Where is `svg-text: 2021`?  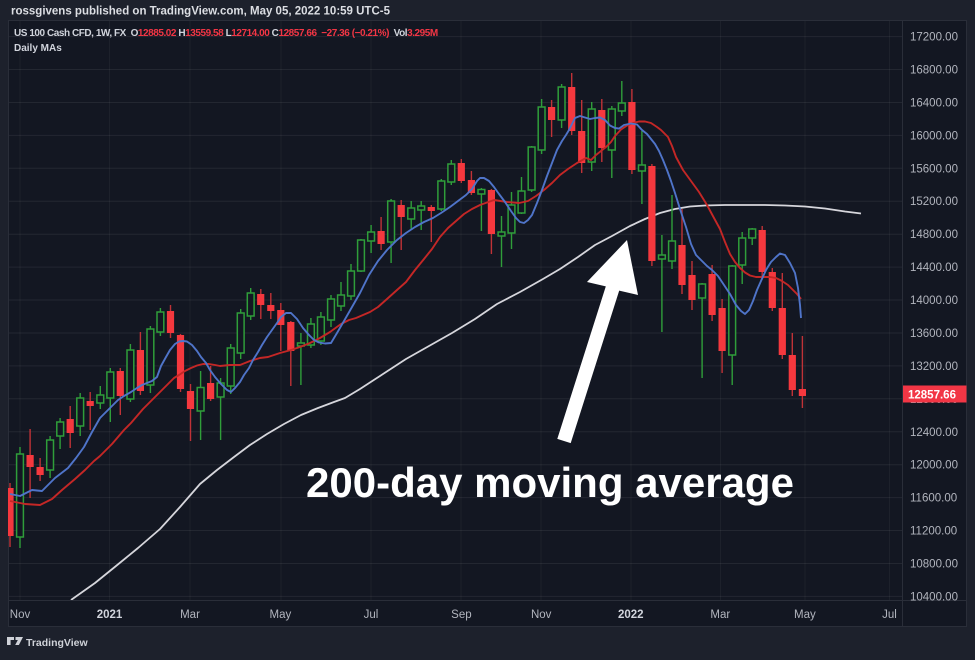 svg-text: 2021 is located at coordinates (110, 615).